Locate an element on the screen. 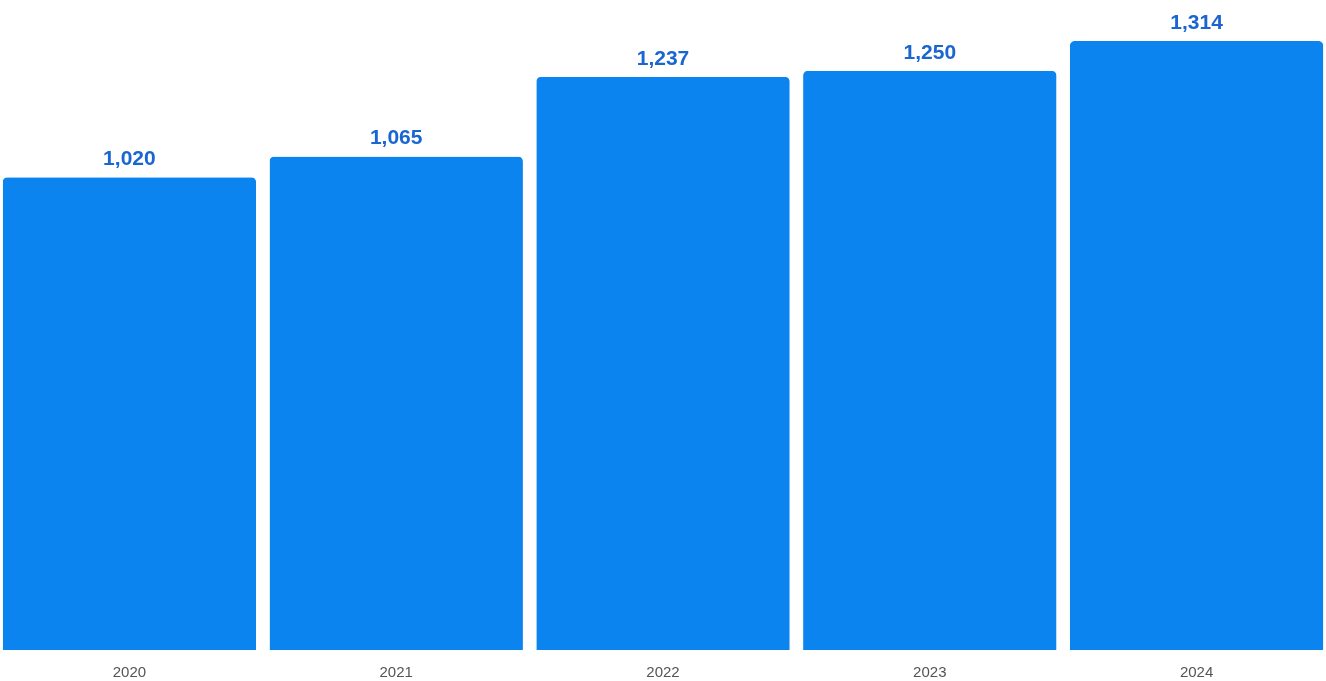 Image resolution: width=1326 pixels, height=681 pixels. data-label: 1,237 is located at coordinates (663, 57).